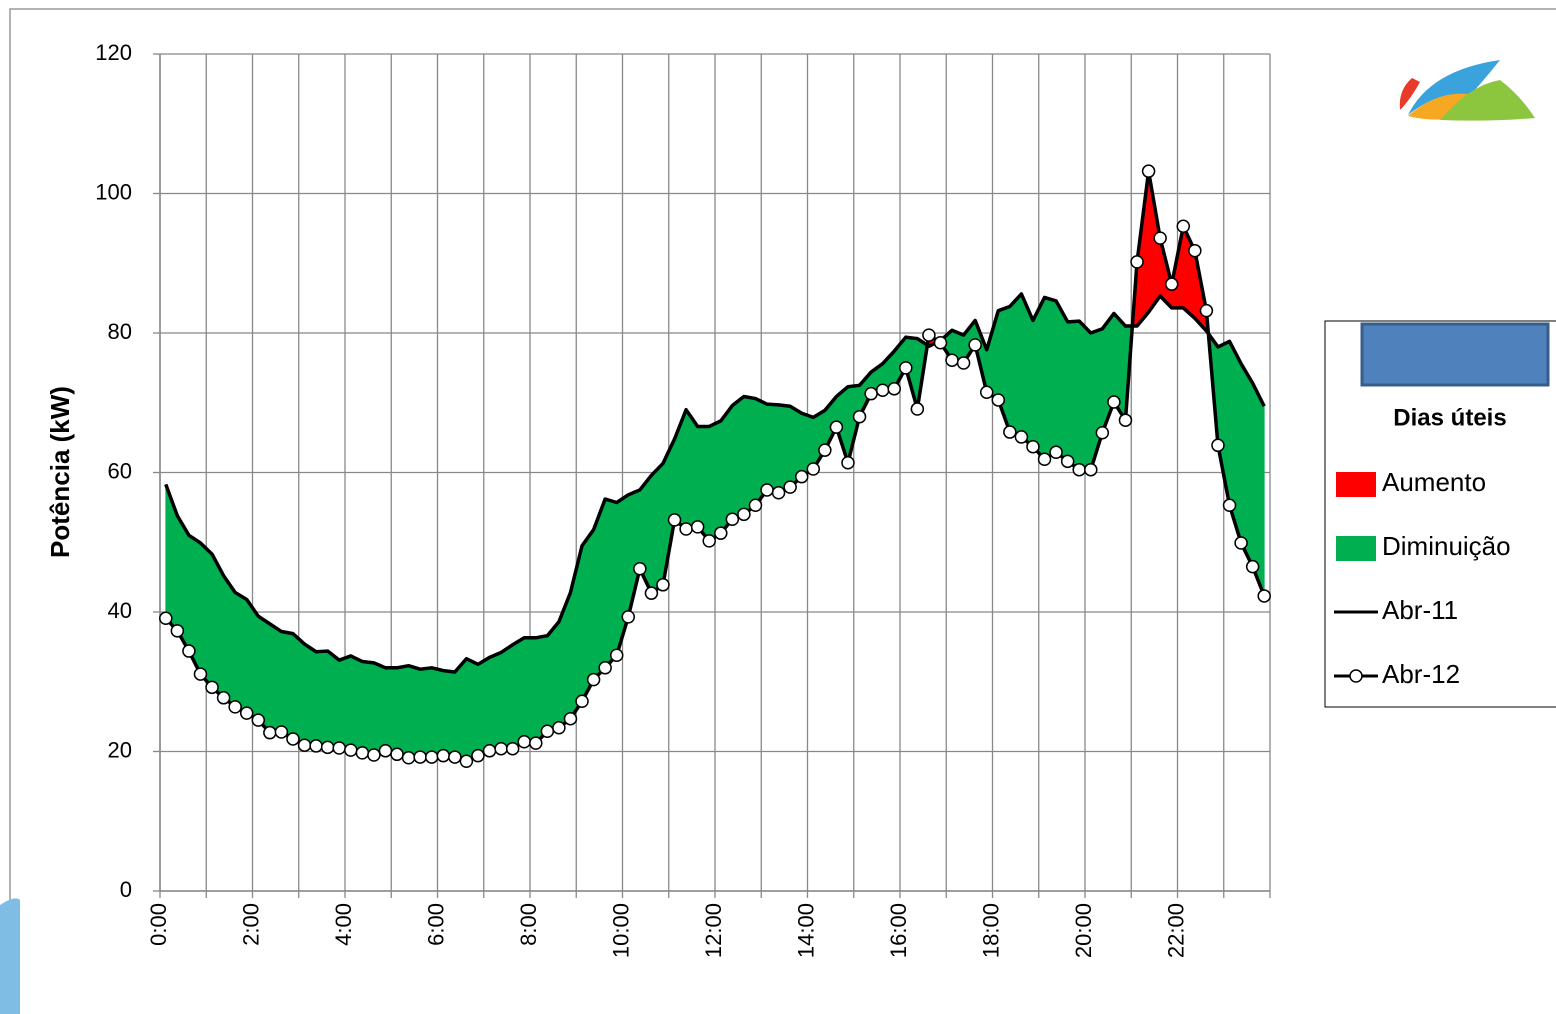  What do you see at coordinates (620, 930) in the screenshot?
I see `x-tick-label: 10:00` at bounding box center [620, 930].